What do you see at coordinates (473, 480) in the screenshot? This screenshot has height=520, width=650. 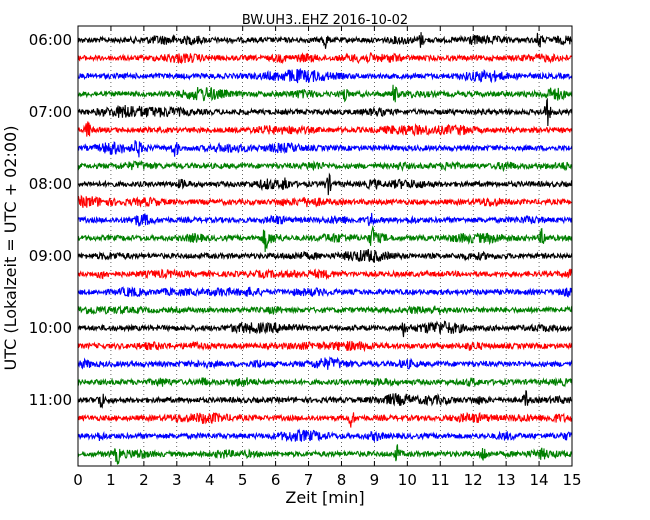 I see `x-tick-label-12: 12` at bounding box center [473, 480].